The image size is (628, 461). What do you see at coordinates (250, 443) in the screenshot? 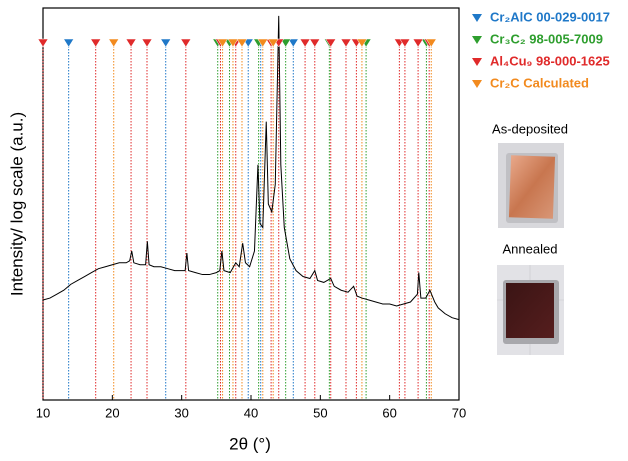
I see `x-axis-label: 2θ (°)` at bounding box center [250, 443].